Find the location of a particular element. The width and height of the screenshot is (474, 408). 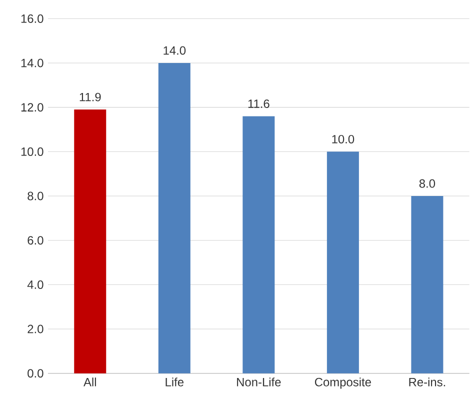

x-tick-label: Life is located at coordinates (175, 382).